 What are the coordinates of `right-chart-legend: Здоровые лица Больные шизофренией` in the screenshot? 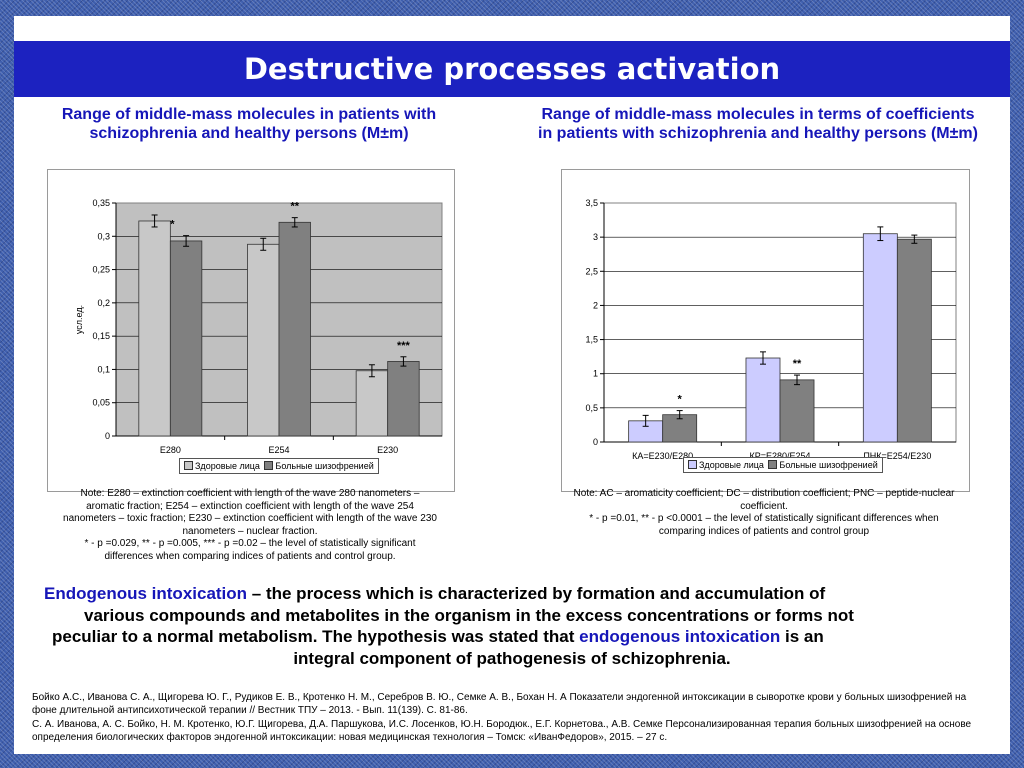 It's located at (783, 465).